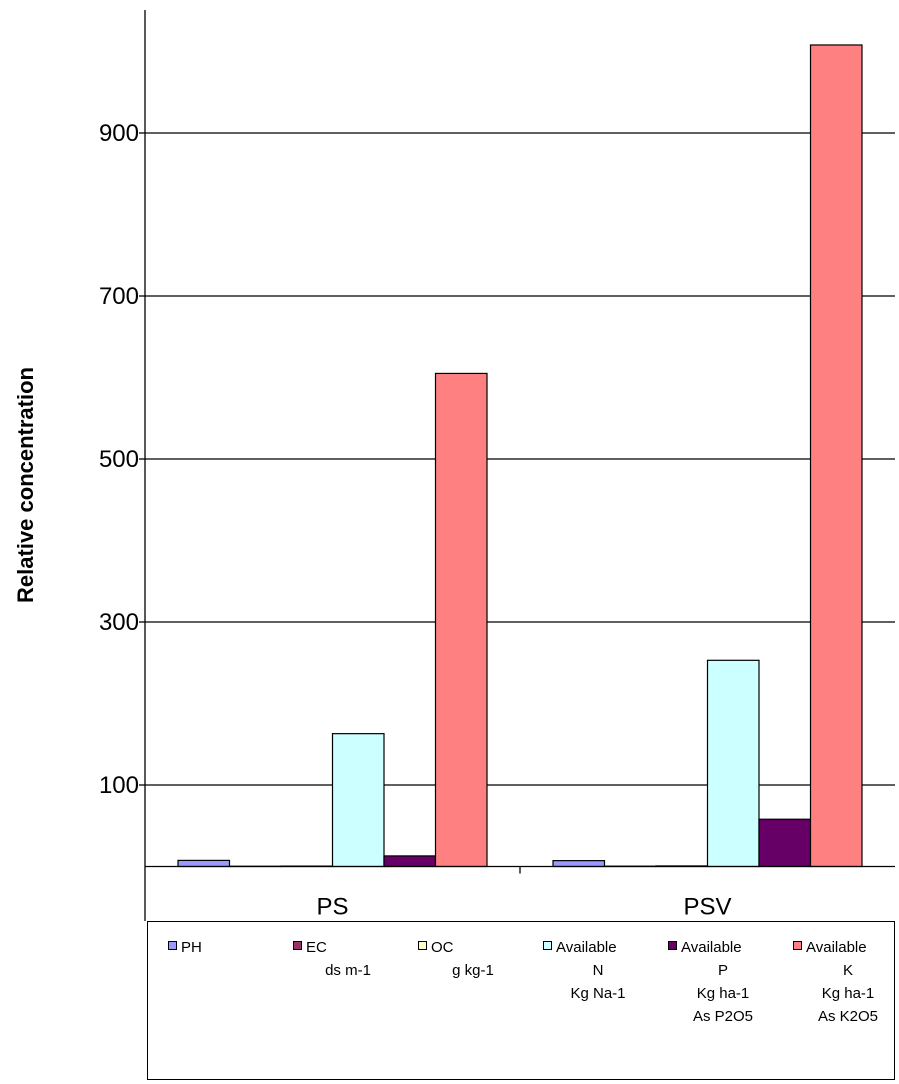 Image resolution: width=899 pixels, height=1084 pixels. What do you see at coordinates (332, 907) in the screenshot?
I see `category-label: PS` at bounding box center [332, 907].